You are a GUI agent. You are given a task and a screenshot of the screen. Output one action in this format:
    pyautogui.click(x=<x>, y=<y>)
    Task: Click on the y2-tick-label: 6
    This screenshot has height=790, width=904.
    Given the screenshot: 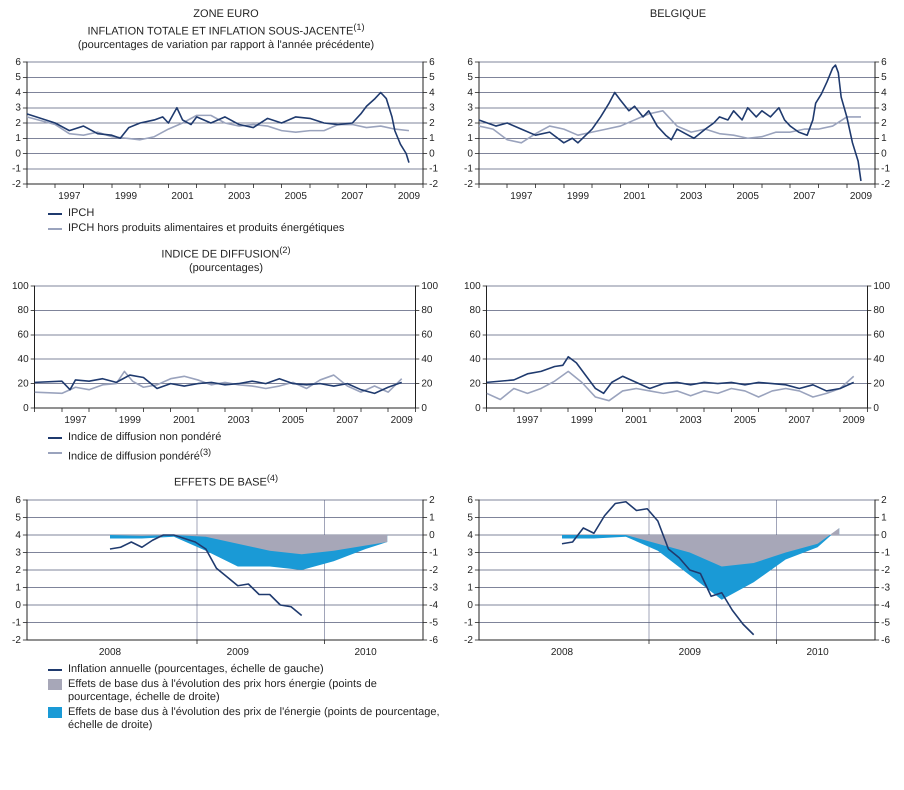 What is the action you would take?
    pyautogui.click(x=884, y=62)
    